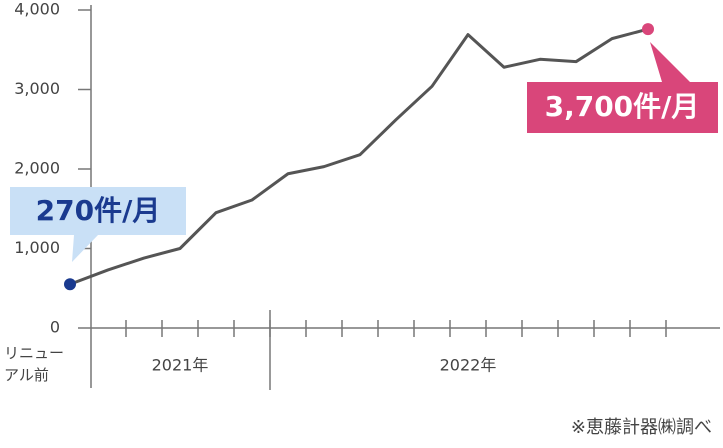  Describe the element at coordinates (622, 106) in the screenshot. I see `callout-text: 3,700件/月` at that location.